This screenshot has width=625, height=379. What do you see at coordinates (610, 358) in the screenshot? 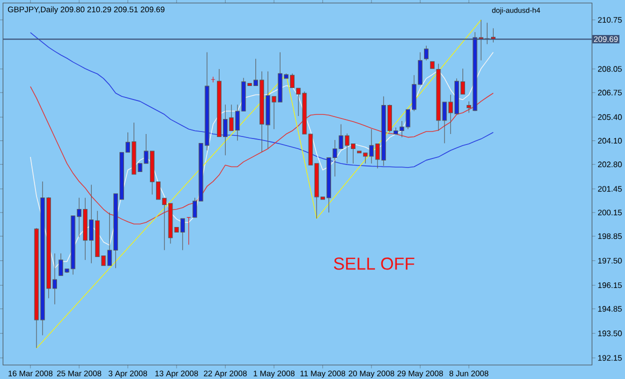
I see `y-tick-label: 192.15` at bounding box center [610, 358].